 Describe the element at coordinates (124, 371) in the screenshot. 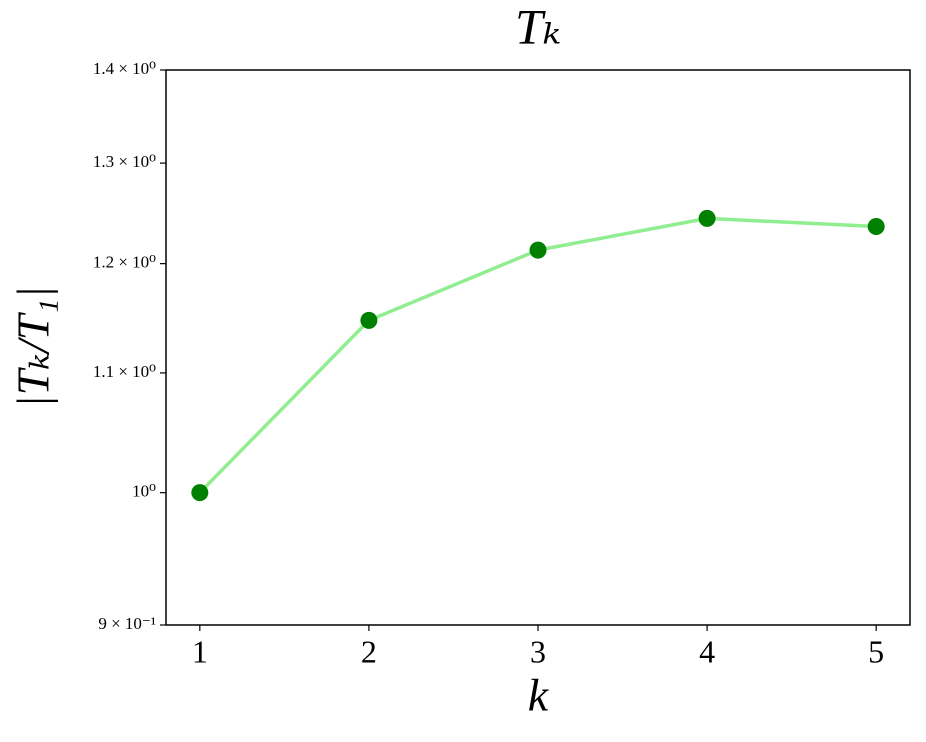

I see `y-tick-label: 1.1 × 10⁰` at that location.